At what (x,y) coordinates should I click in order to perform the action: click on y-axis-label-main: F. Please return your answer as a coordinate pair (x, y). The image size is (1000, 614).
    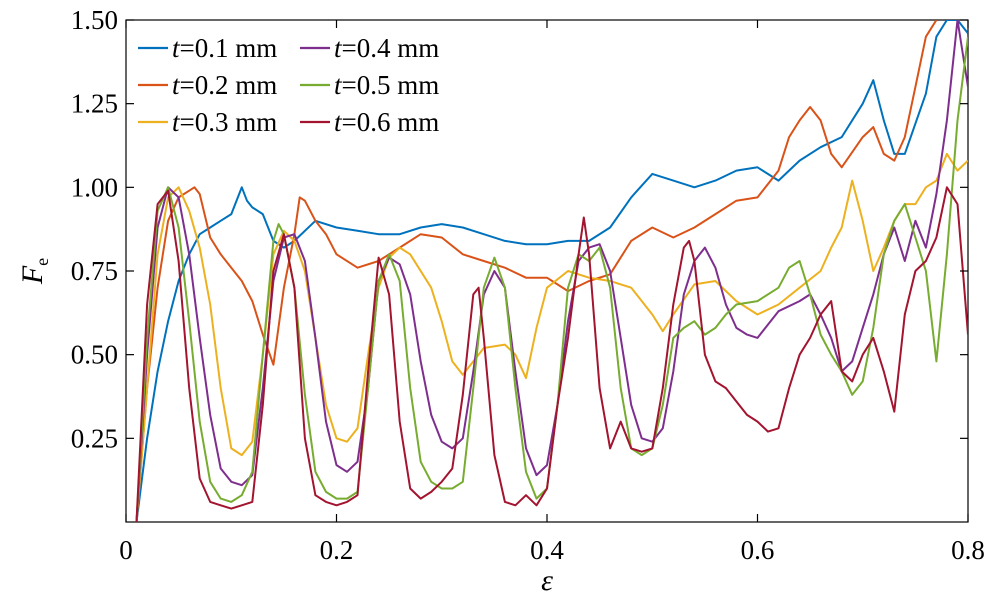
    Looking at the image, I should click on (32, 275).